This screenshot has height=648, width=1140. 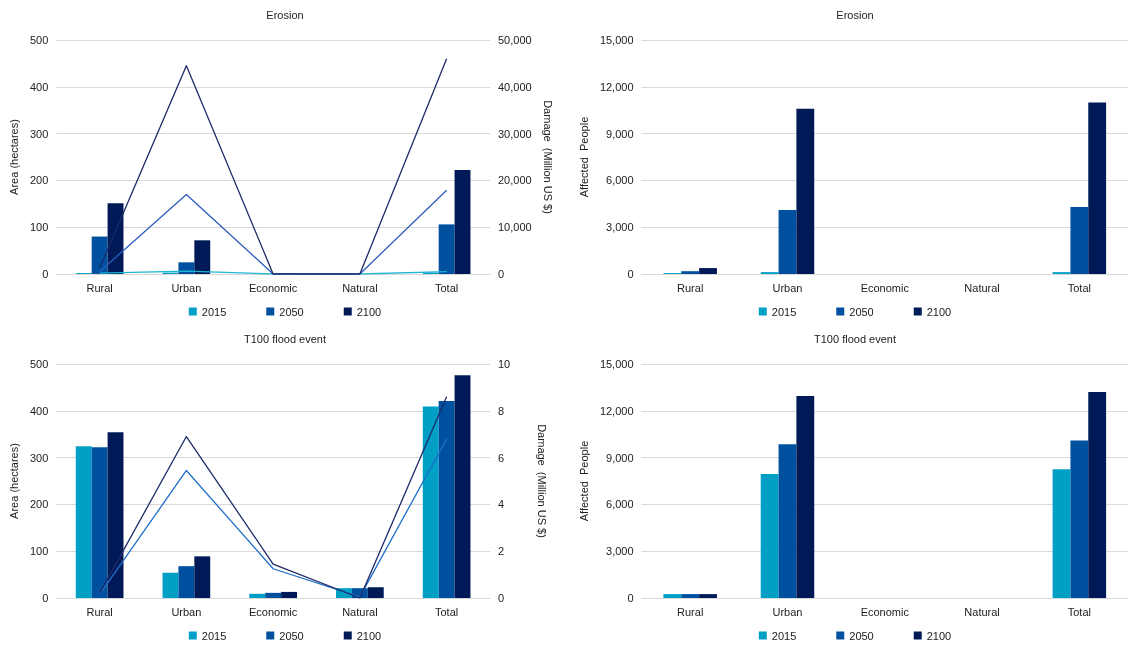 I want to click on y2-tick-label: 6, so click(x=501, y=457).